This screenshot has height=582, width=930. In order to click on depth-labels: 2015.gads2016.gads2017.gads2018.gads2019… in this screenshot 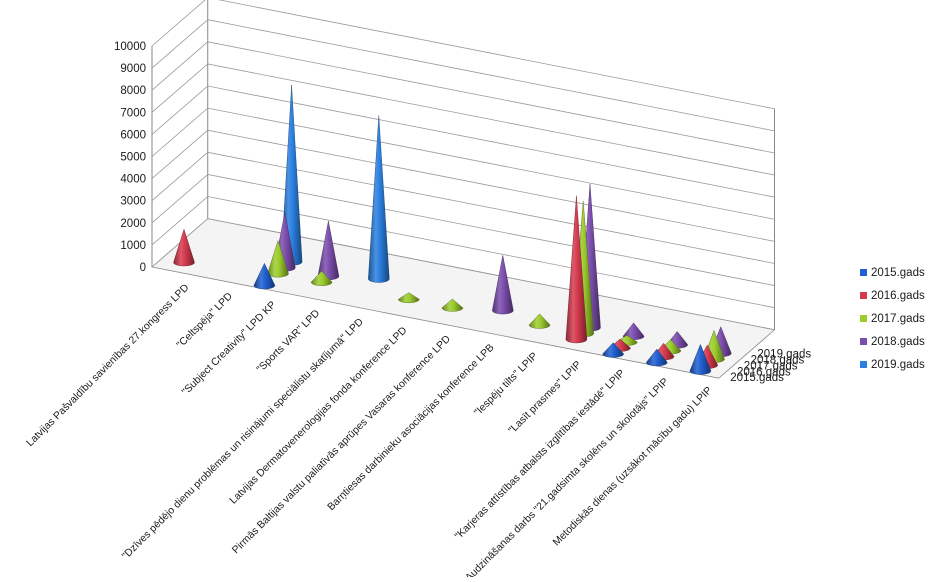, I will do `click(770, 367)`.